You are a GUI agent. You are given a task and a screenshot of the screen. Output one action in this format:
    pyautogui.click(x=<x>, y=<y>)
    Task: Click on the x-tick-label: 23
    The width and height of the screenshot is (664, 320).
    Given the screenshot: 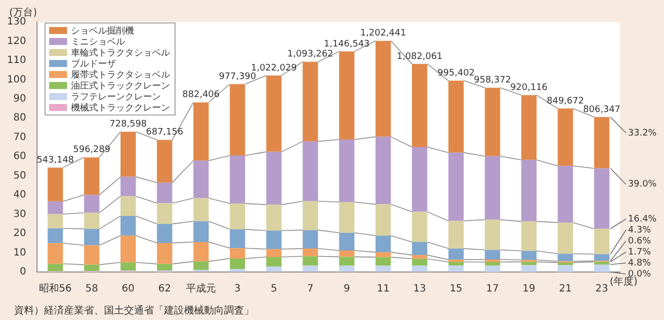 What is the action you would take?
    pyautogui.click(x=601, y=289)
    